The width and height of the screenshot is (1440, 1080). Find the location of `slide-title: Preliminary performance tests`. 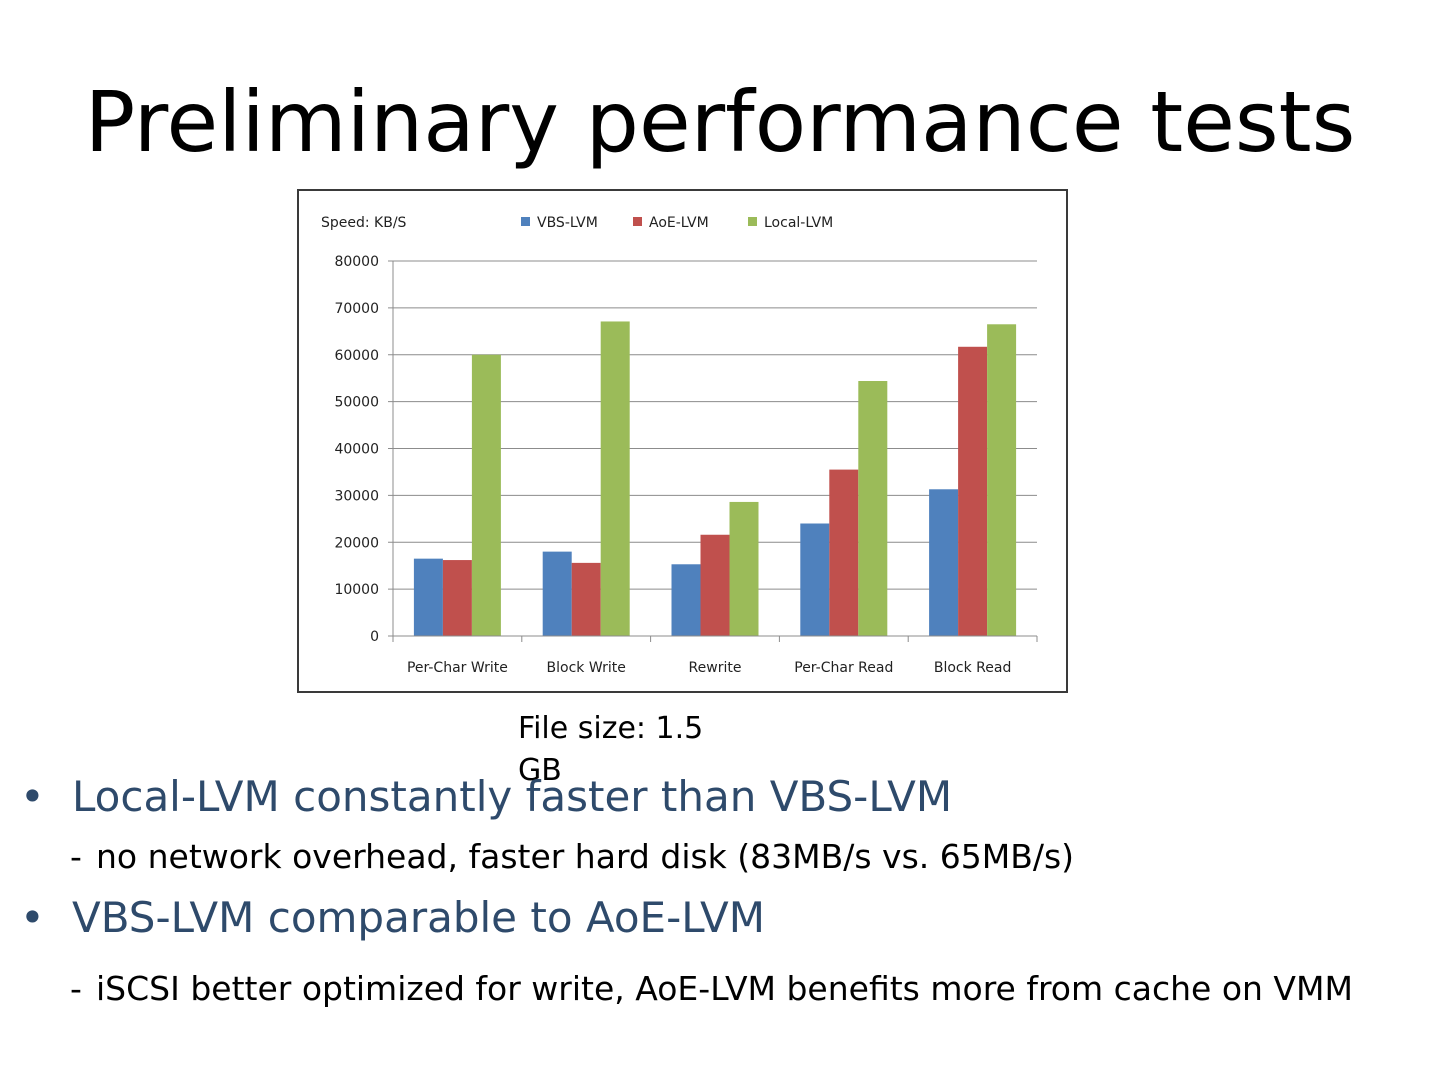

slide-title: Preliminary performance tests is located at coordinates (720, 122).